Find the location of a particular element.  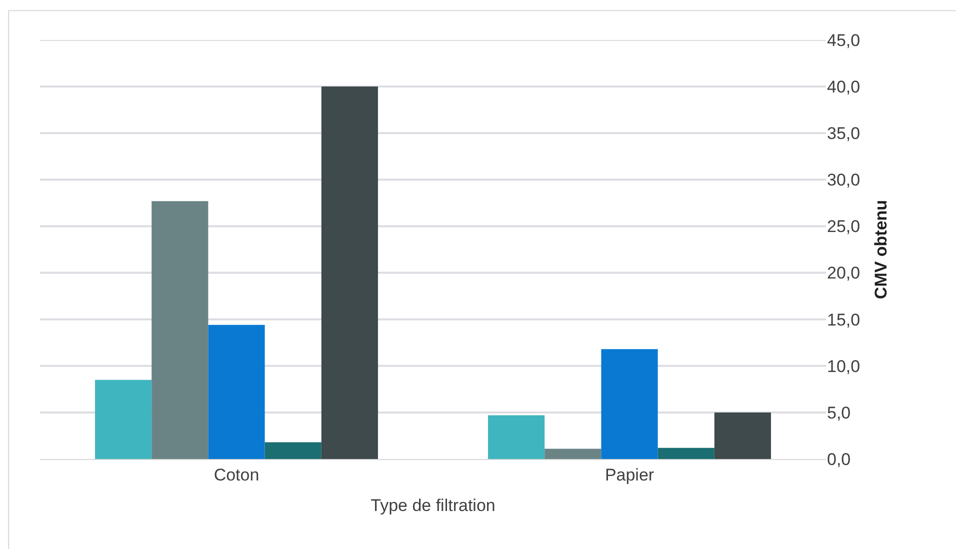

y-tick-label: 15,0 is located at coordinates (843, 320).